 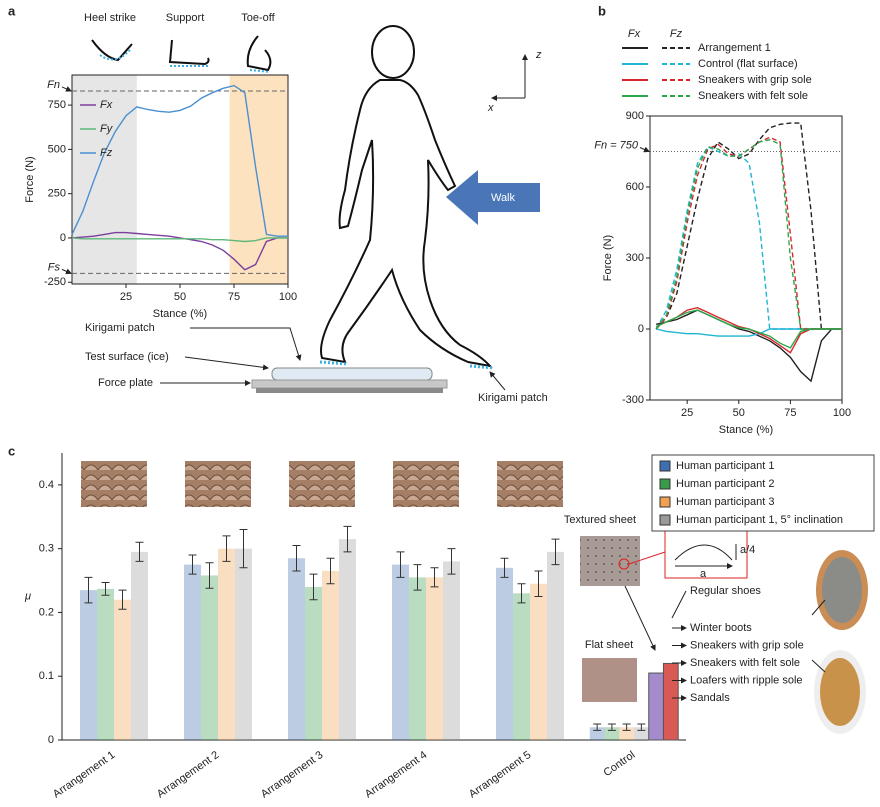 I want to click on annotation: Sneakers with grip sole, so click(x=747, y=645).